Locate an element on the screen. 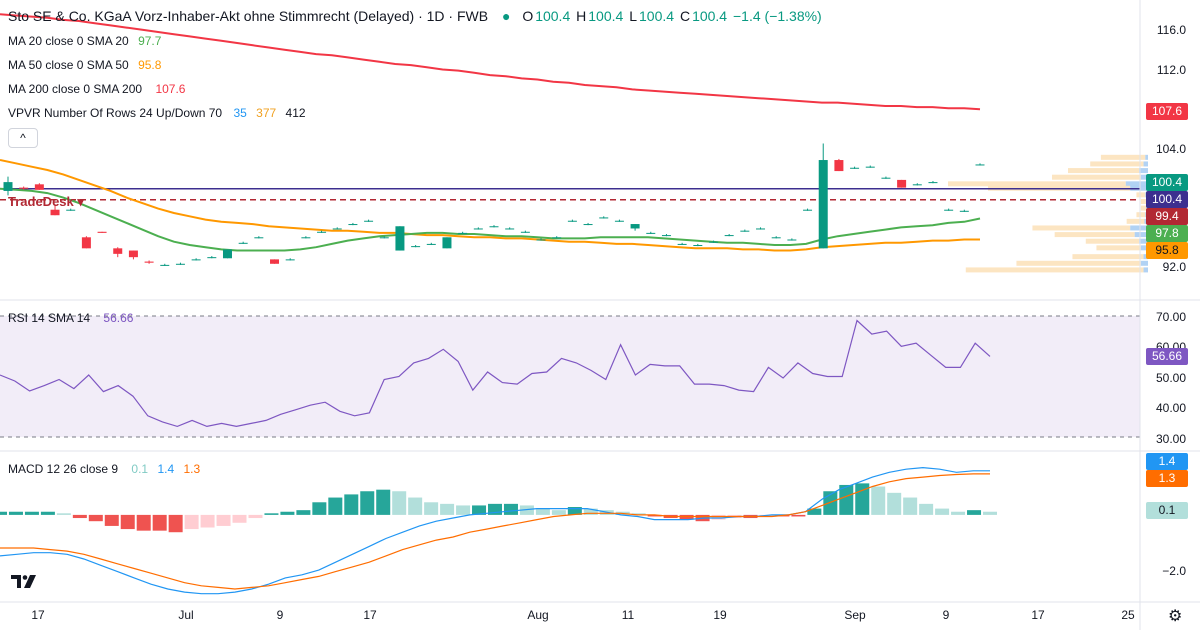  signal-price-tag: 1.3 is located at coordinates (1167, 478).